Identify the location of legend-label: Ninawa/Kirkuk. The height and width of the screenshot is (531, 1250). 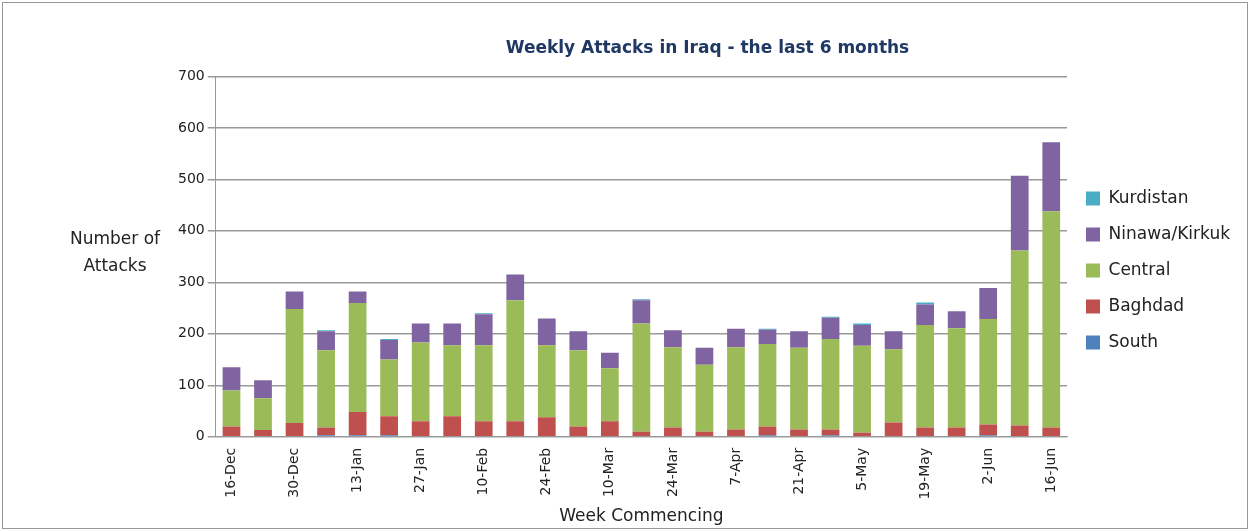
(1169, 232).